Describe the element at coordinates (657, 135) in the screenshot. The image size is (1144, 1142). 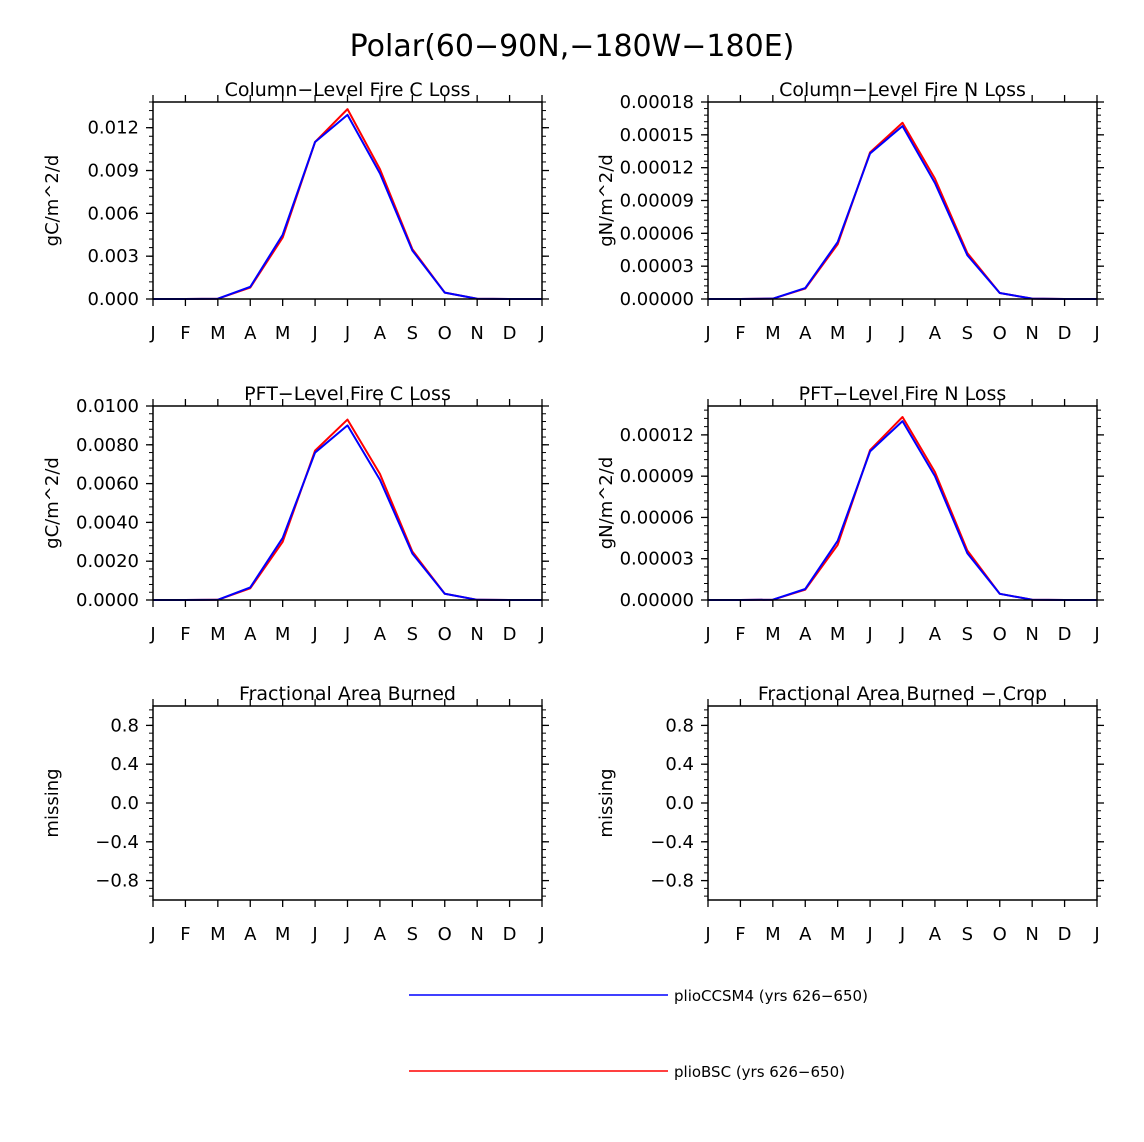
I see `y-tick-label: 0.00015` at that location.